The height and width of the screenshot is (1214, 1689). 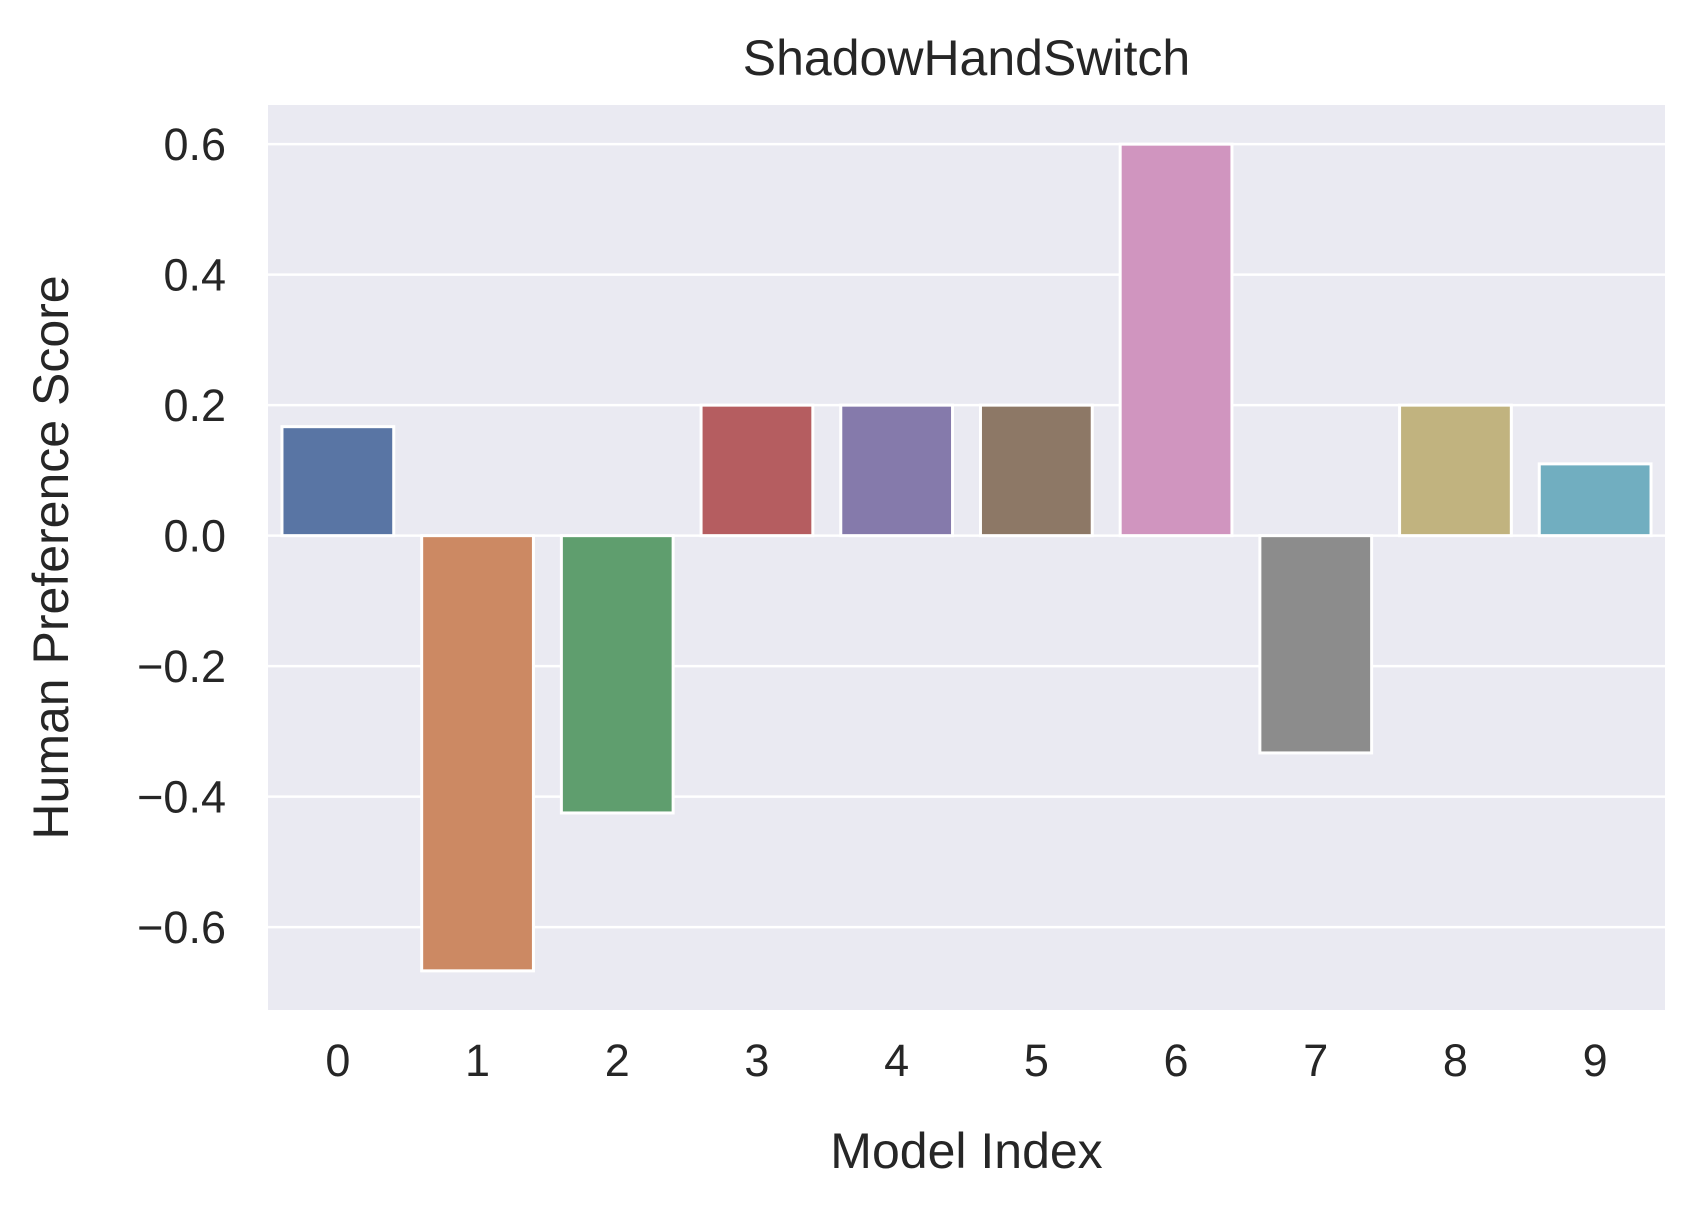 What do you see at coordinates (1455, 1060) in the screenshot?
I see `x-tick-label: 8` at bounding box center [1455, 1060].